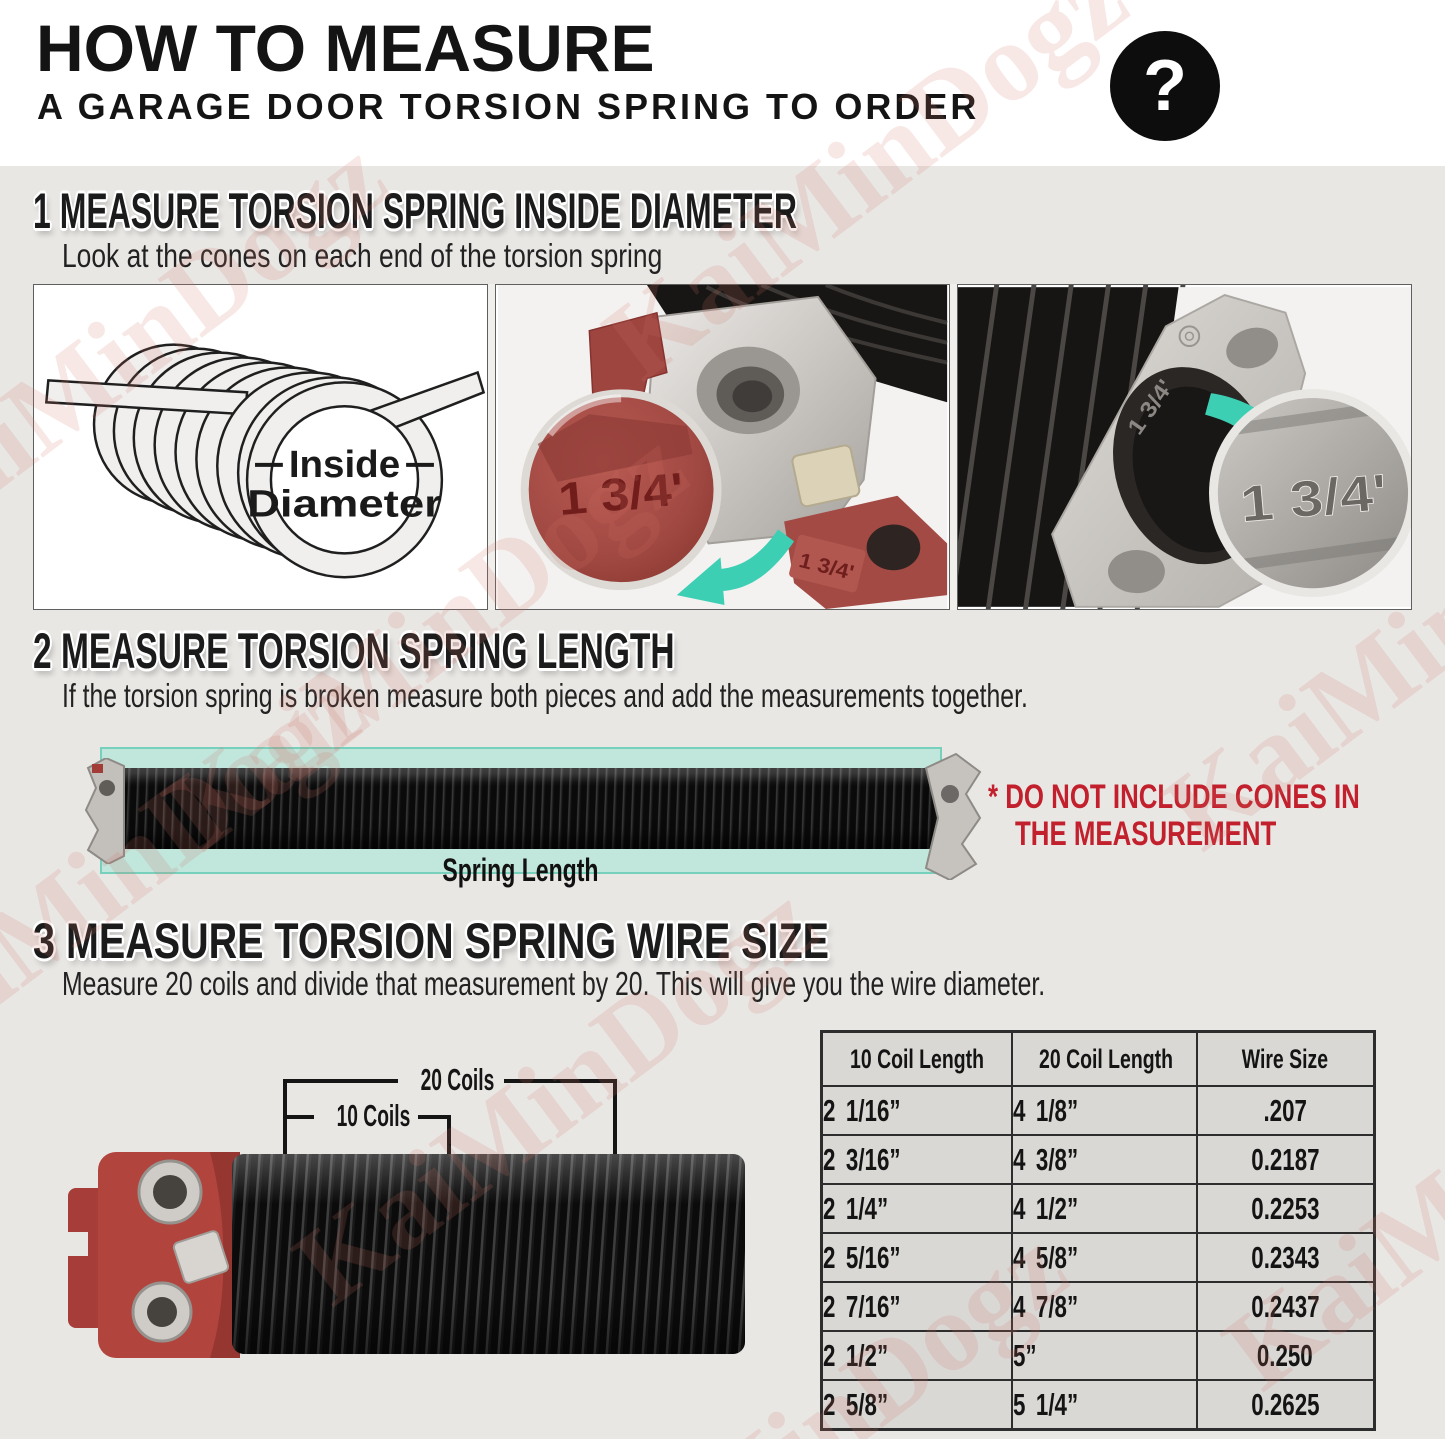 The width and height of the screenshot is (1445, 1439). I want to click on question-mark-icon: ?, so click(1165, 86).